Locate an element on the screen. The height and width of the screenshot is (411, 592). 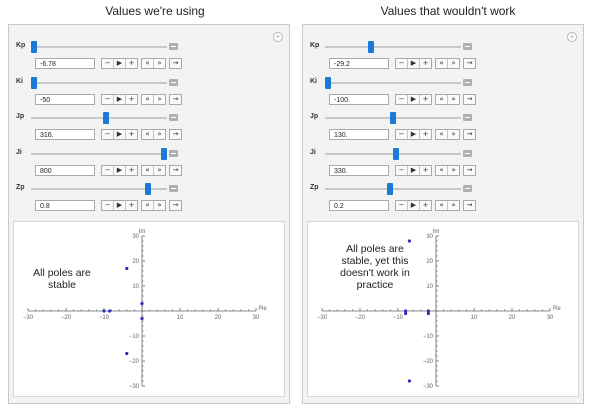
value-field-kp: -29.2 is located at coordinates (359, 63).